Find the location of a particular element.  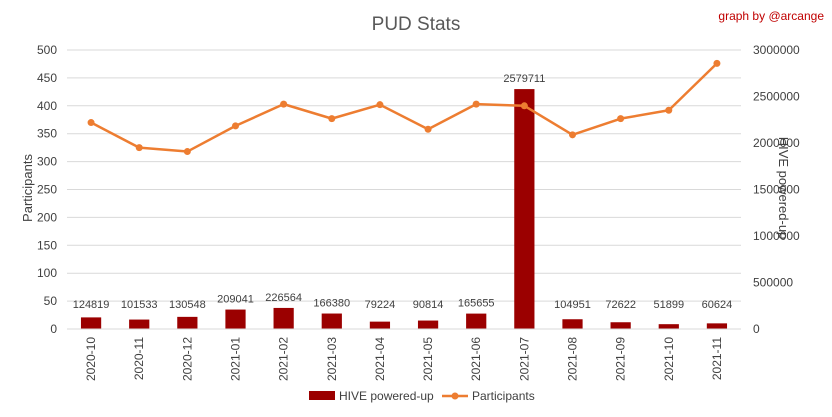

y-axis-left-label: Participants is located at coordinates (27, 188).